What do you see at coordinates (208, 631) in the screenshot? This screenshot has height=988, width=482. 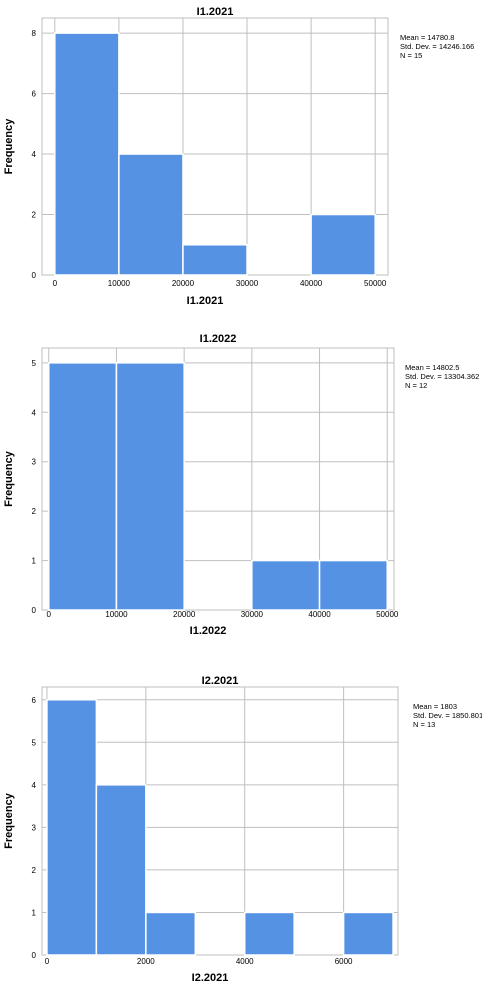 I see `x-axis-label: I1.2022` at bounding box center [208, 631].